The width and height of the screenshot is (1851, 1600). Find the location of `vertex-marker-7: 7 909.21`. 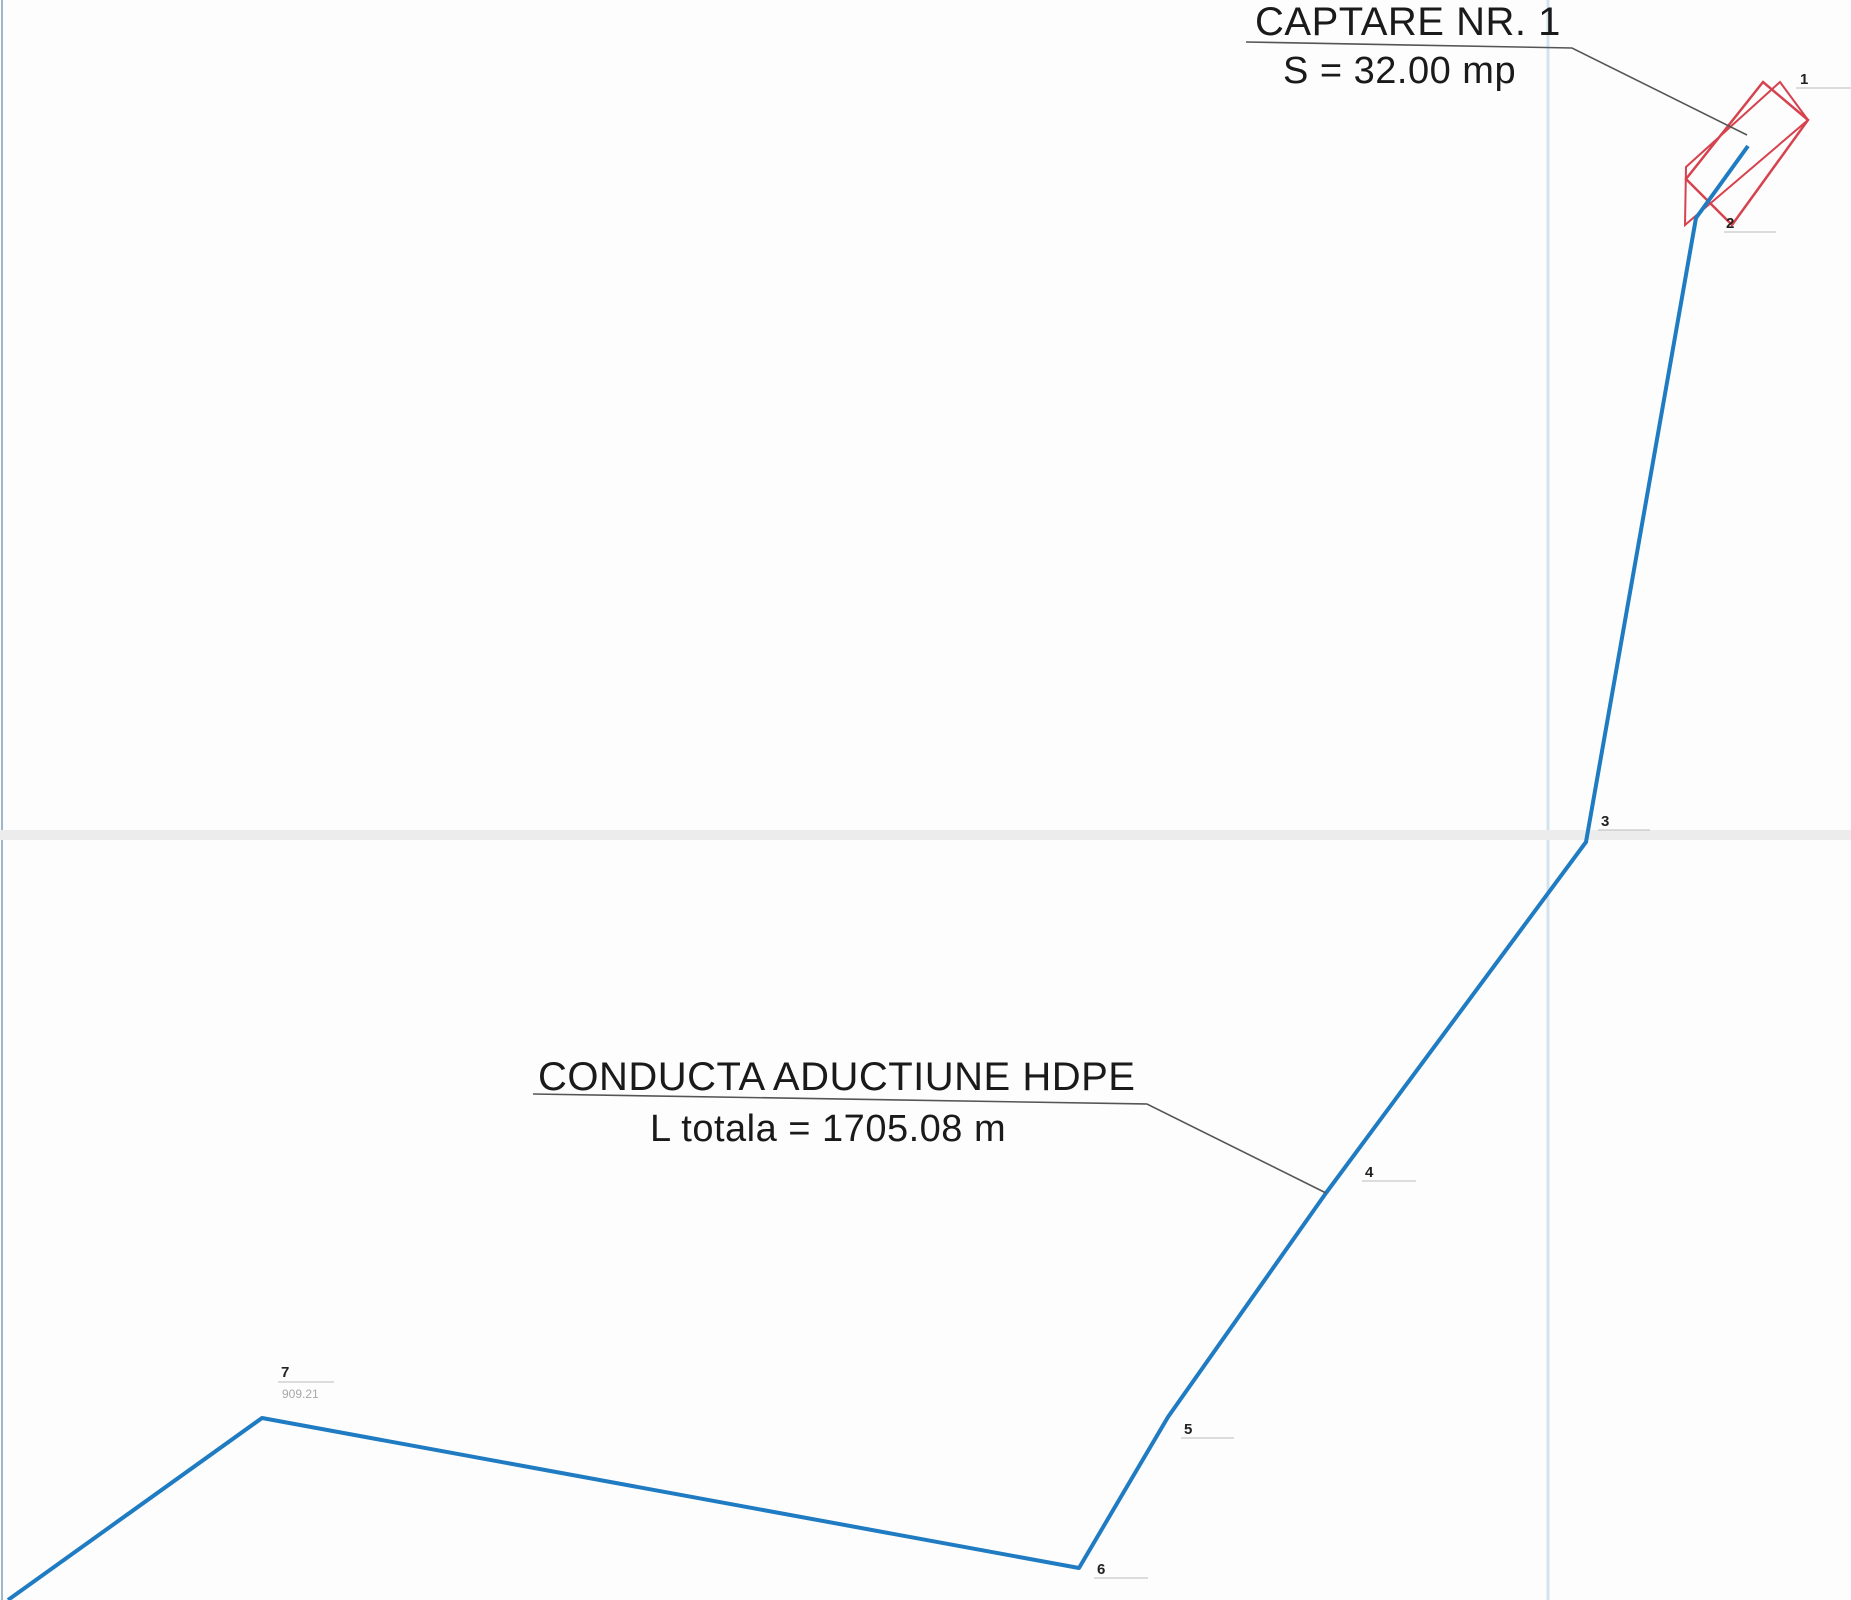

vertex-marker-7: 7 909.21 is located at coordinates (306, 1382).